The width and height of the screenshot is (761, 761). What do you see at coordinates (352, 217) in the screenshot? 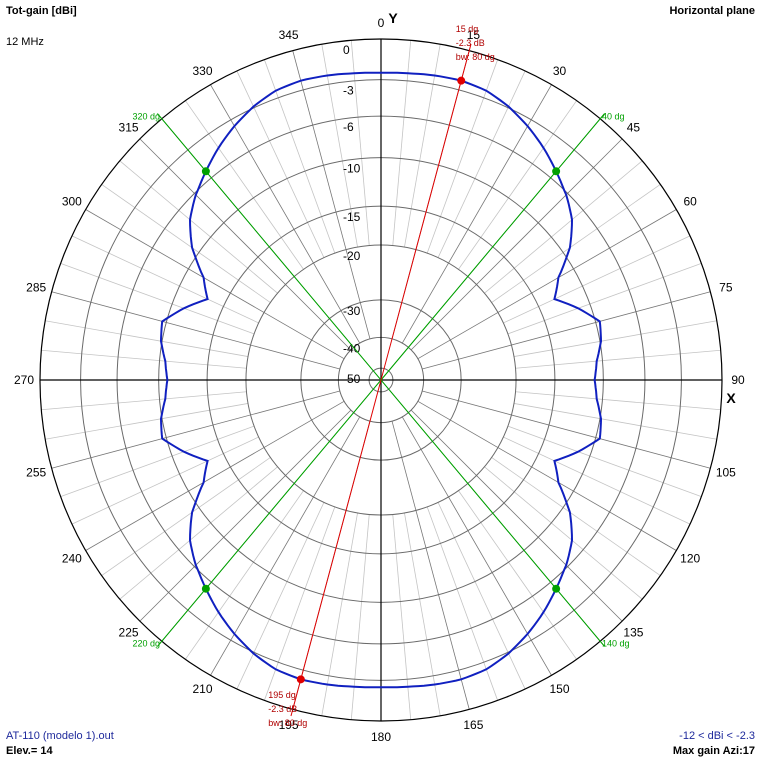
I see `ring-label: -15` at bounding box center [352, 217].